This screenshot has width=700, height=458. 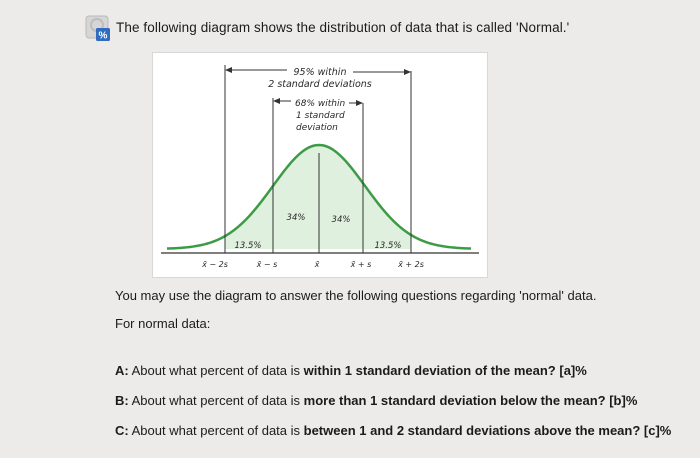 I want to click on tick-mean: x̄, so click(x=317, y=264).